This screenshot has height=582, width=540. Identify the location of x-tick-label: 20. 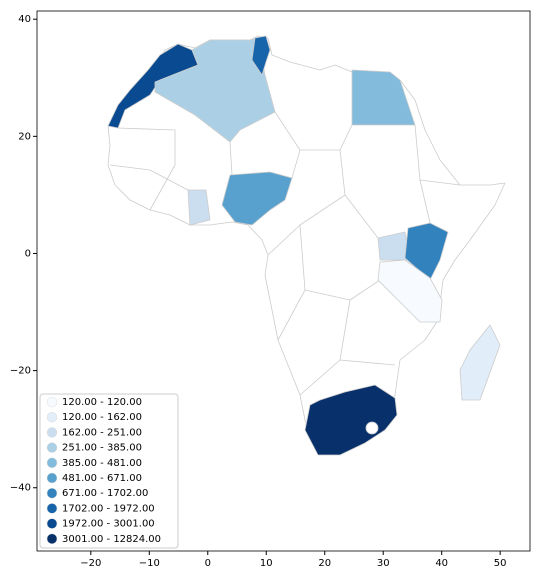
(324, 563).